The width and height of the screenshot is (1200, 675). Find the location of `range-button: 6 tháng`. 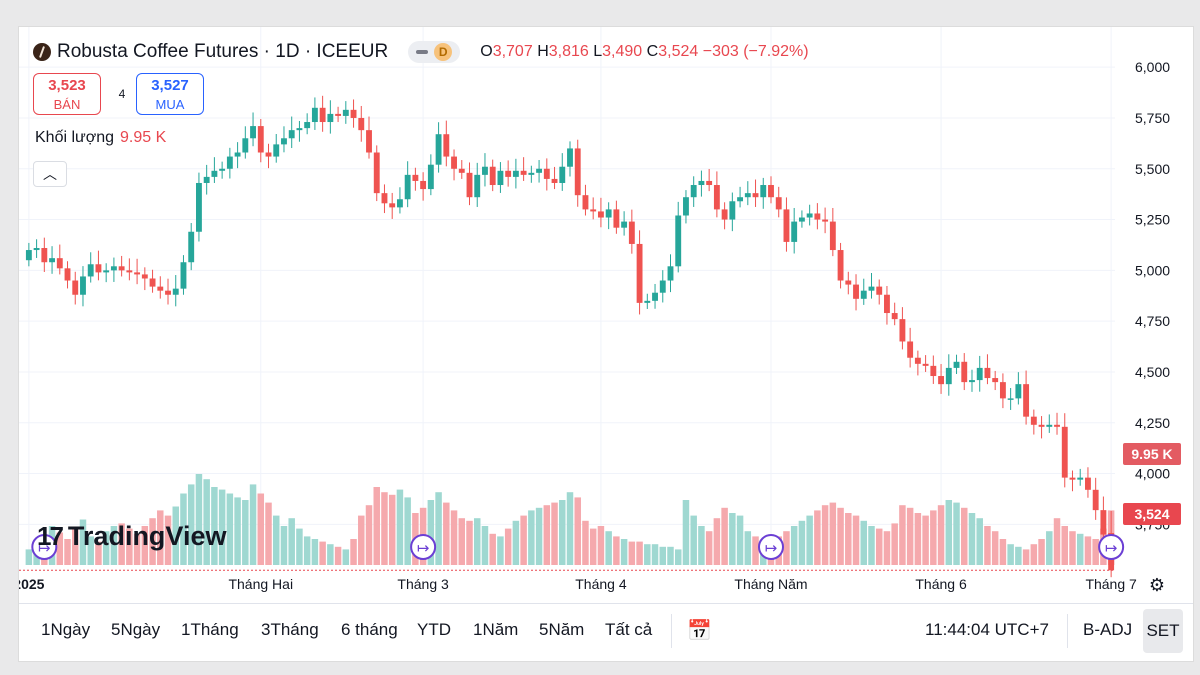

range-button: 6 tháng is located at coordinates (369, 629).